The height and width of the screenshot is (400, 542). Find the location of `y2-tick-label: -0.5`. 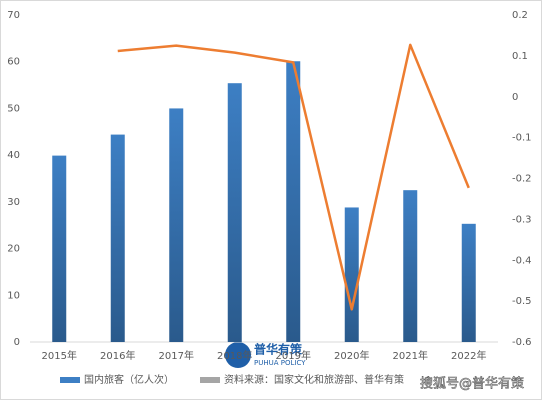

y2-tick-label: -0.5 is located at coordinates (522, 301).